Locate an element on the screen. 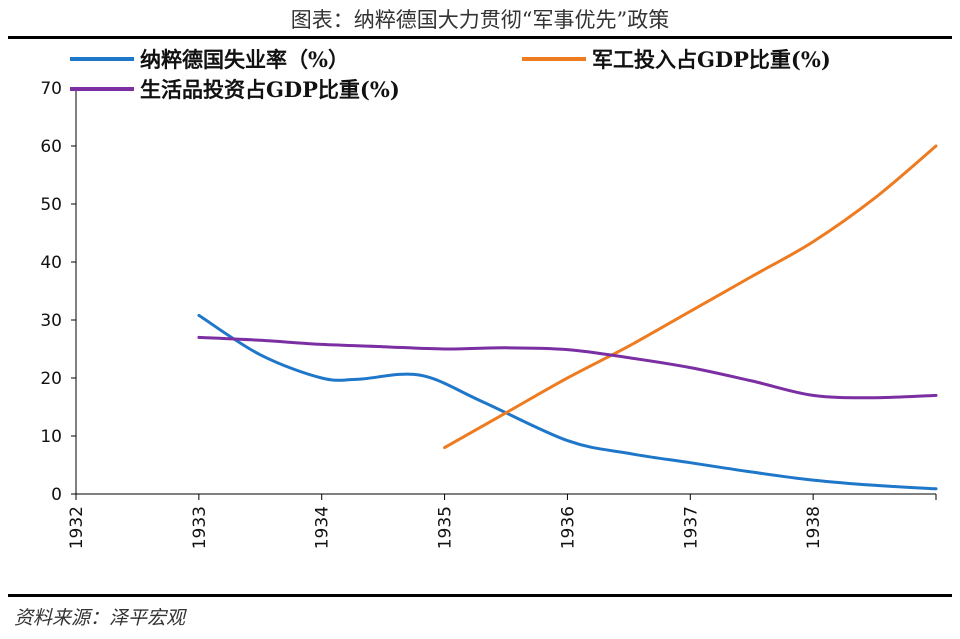 This screenshot has height=639, width=960. legend-label-consumer: 生活品投资占GDP比重(%) is located at coordinates (270, 89).